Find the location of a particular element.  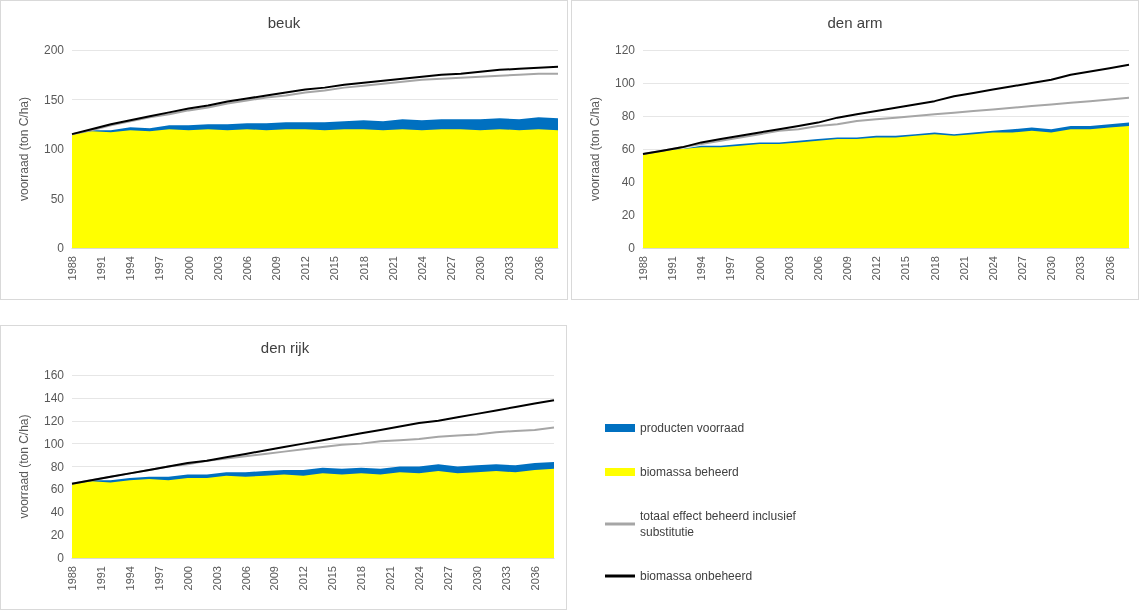

legend-label: biomassa beheerd is located at coordinates (689, 472).